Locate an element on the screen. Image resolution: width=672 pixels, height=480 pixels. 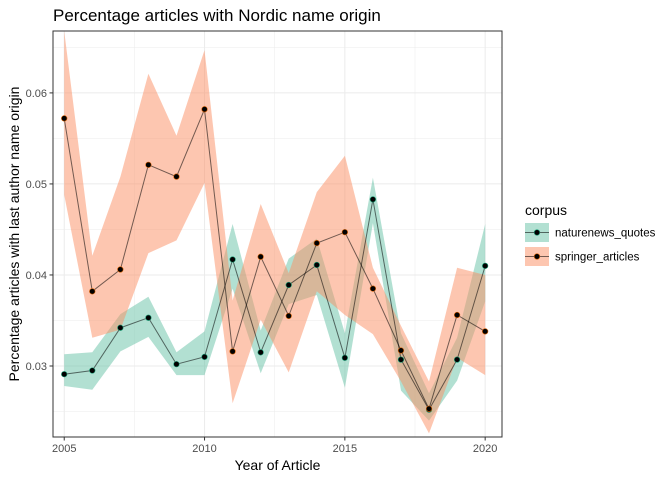
x-axis-ticks: 2005 2010 2015 2020 is located at coordinates (274, 446).